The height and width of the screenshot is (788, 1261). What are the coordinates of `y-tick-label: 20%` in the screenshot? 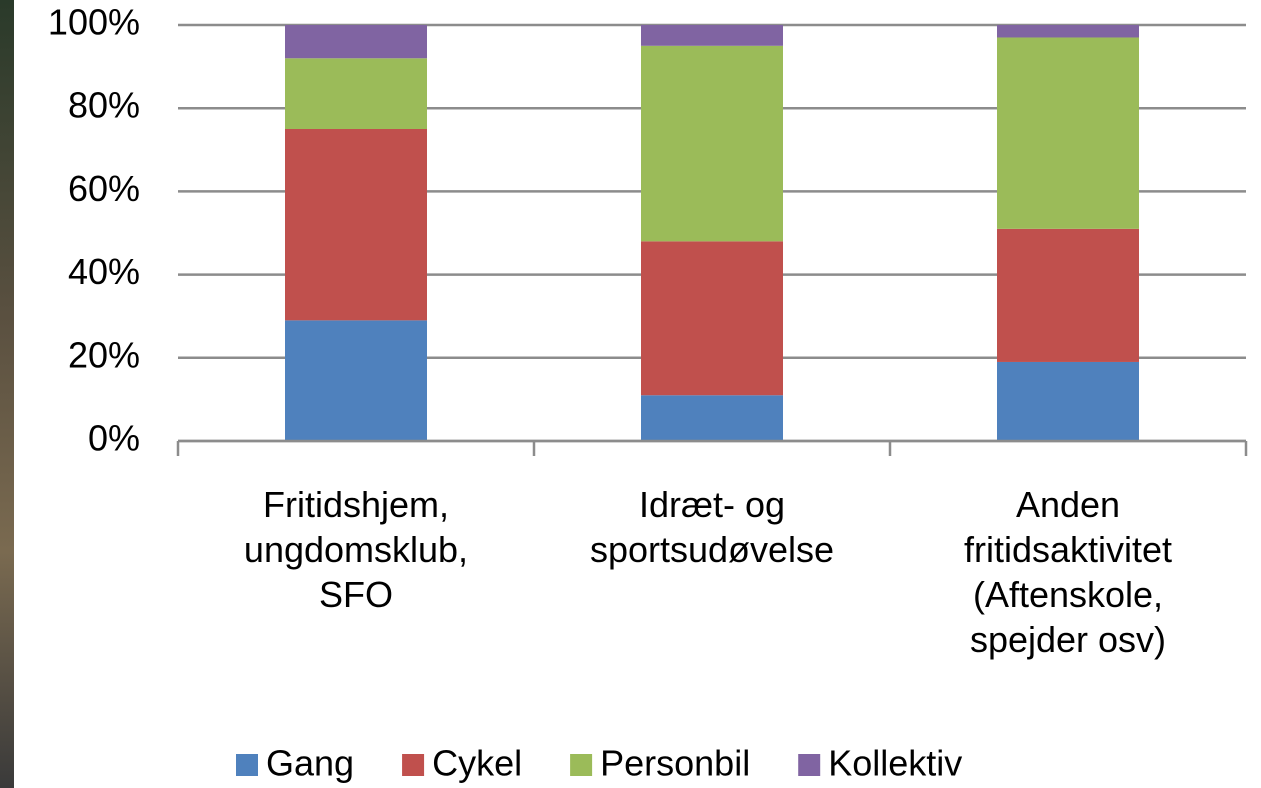 It's located at (104, 354).